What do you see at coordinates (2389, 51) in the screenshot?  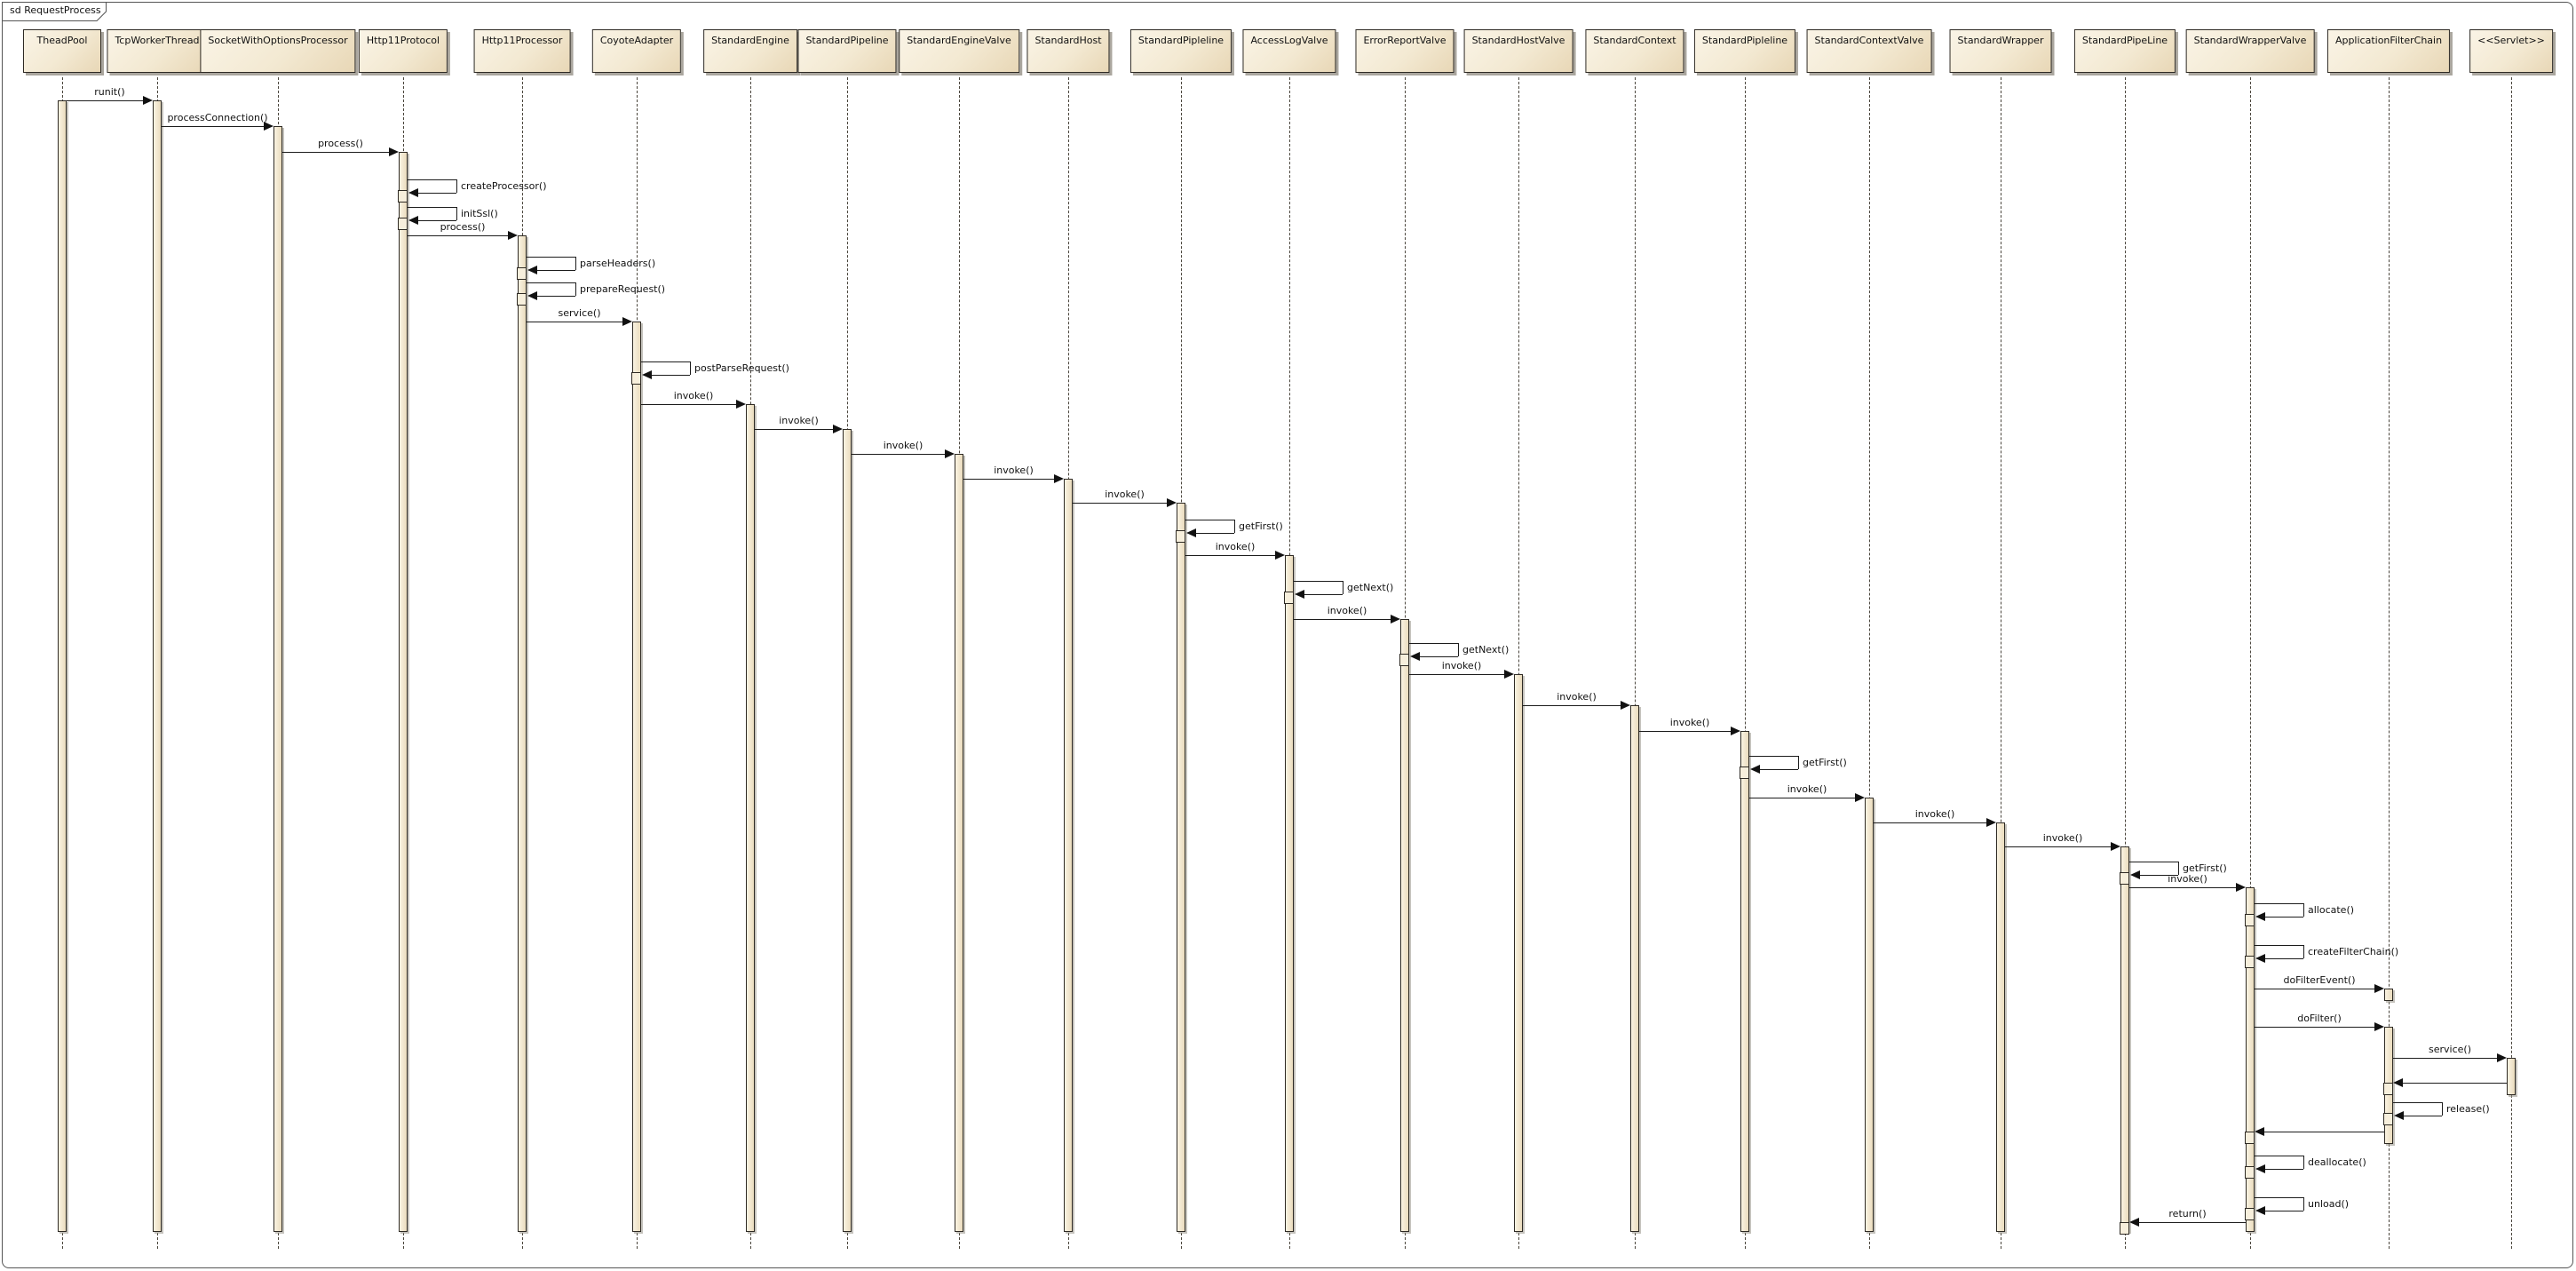 I see `lifeline-head: ApplicationFilterChain` at bounding box center [2389, 51].